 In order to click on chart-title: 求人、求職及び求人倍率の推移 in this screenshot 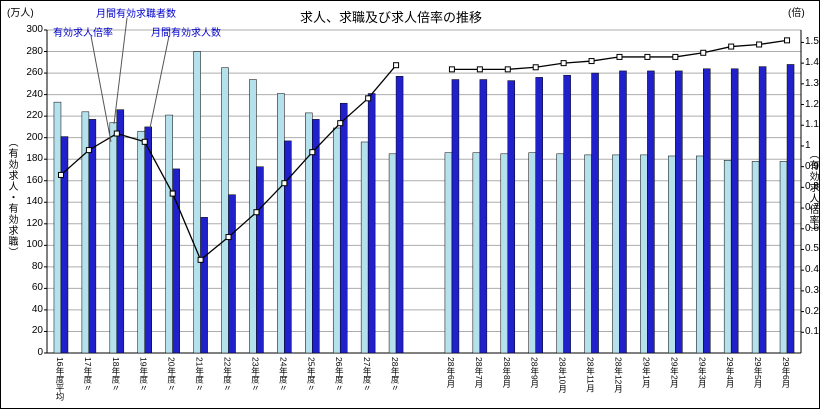, I will do `click(390, 17)`.